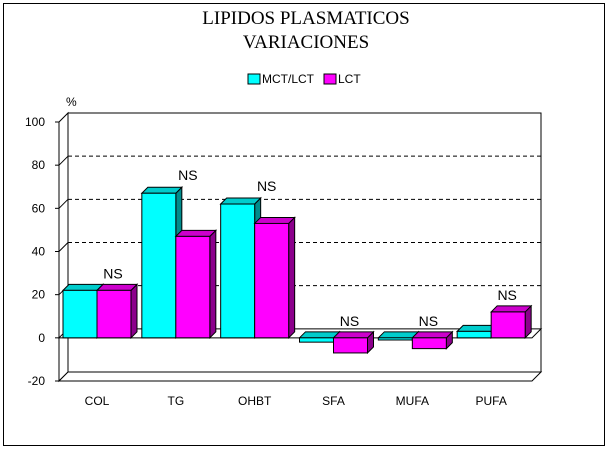 The height and width of the screenshot is (451, 610). What do you see at coordinates (35, 122) in the screenshot?
I see `y-tick-label: 100` at bounding box center [35, 122].